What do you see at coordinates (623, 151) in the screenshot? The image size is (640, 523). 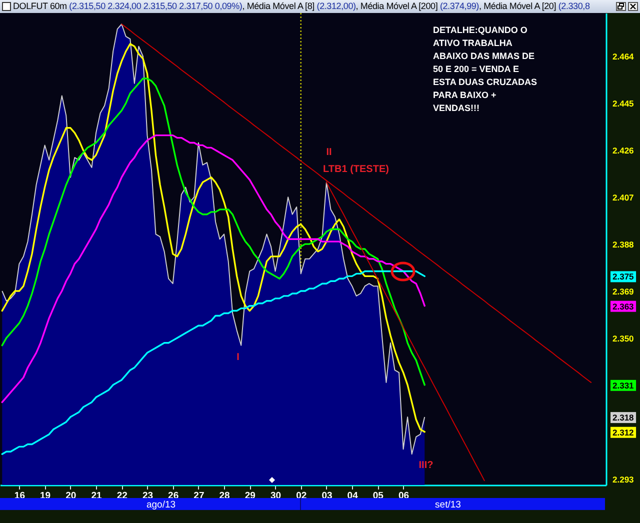 I see `y-tick-label: 2.426` at bounding box center [623, 151].